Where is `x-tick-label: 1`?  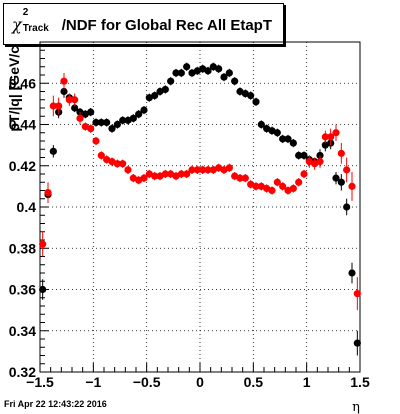 x-tick-label: 1 is located at coordinates (307, 382).